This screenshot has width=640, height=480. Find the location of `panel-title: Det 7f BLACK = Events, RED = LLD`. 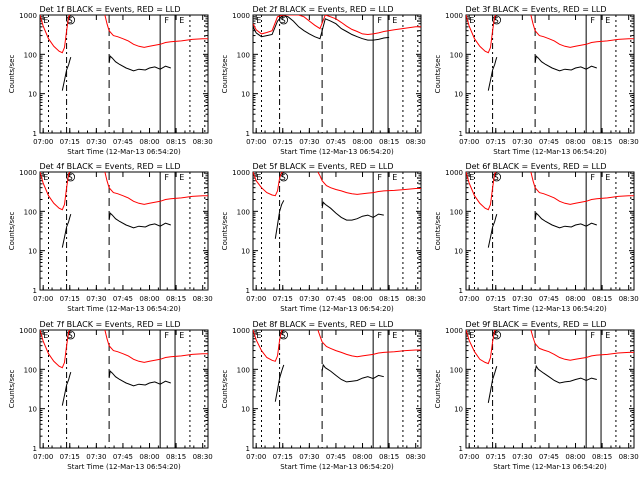

panel-title: Det 7f BLACK = Events, RED = LLD is located at coordinates (109, 324).